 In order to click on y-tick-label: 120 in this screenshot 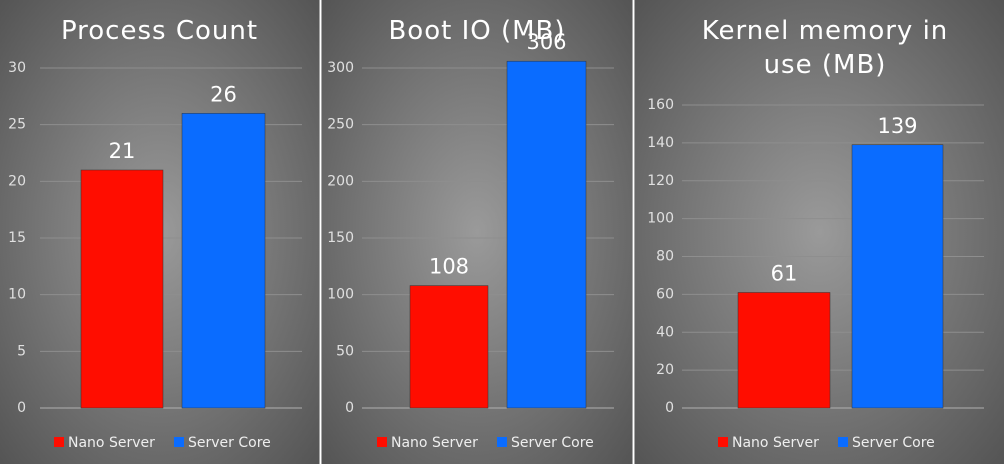, I will do `click(660, 181)`.